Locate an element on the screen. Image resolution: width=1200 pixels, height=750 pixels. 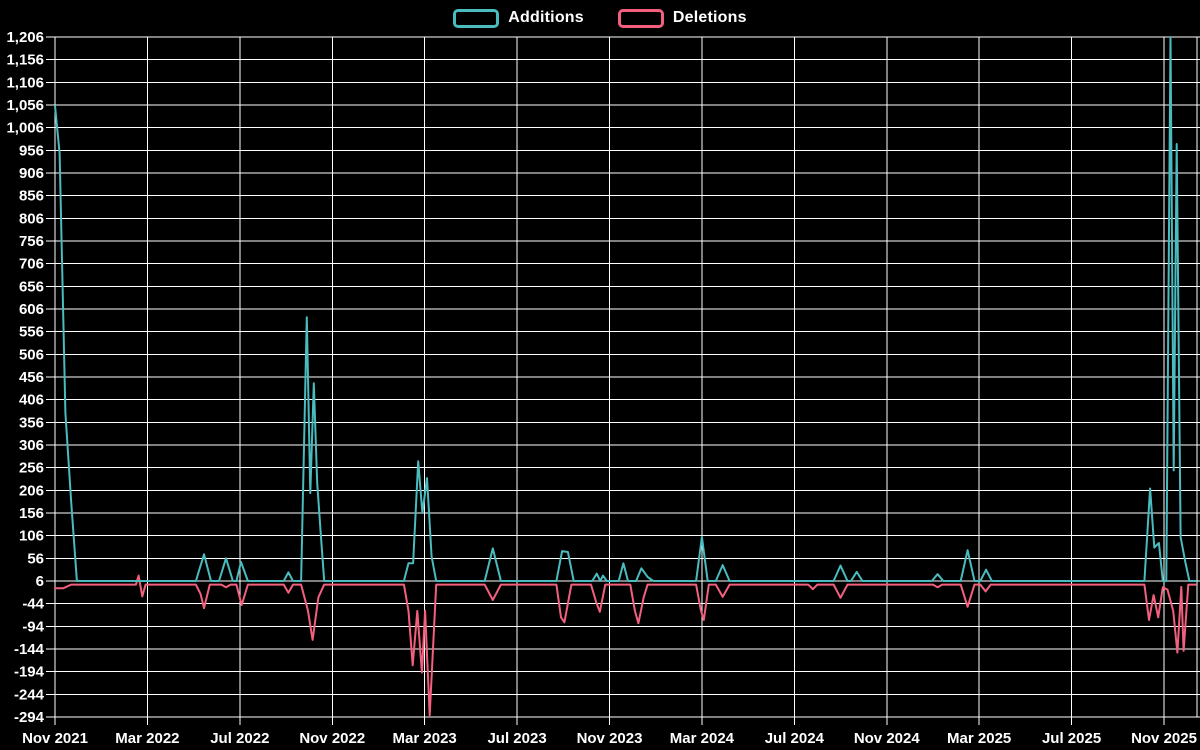
legend-item-additions: Additions is located at coordinates (518, 18).